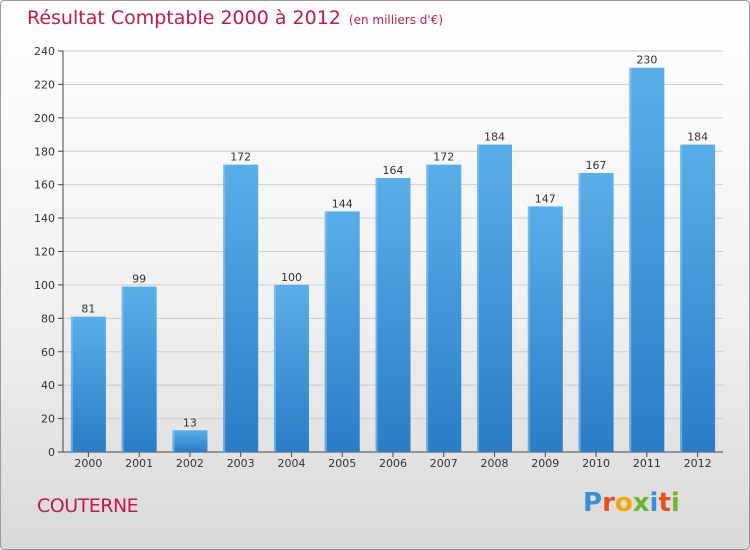  I want to click on data-label-2003: 172, so click(240, 157).